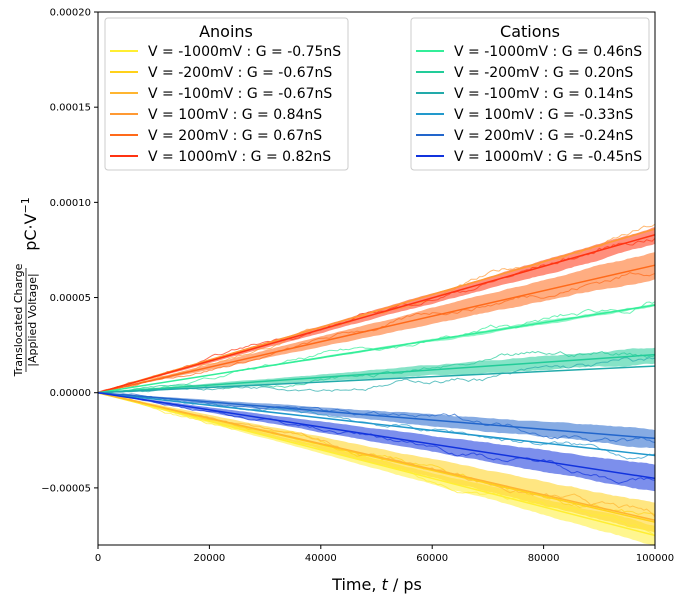 The image size is (681, 602). What do you see at coordinates (655, 558) in the screenshot?
I see `x-tick-label: 100000` at bounding box center [655, 558].